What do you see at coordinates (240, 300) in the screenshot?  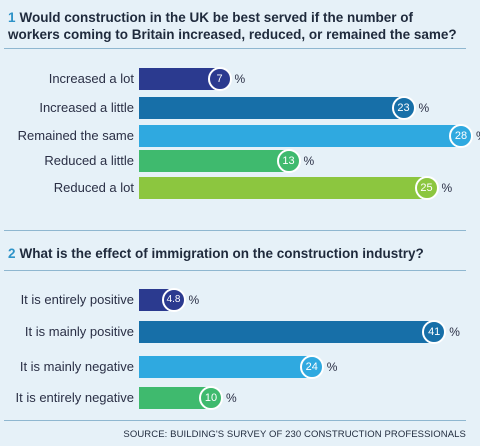 I see `bar-row: It is entirely positive 4.8%` at bounding box center [240, 300].